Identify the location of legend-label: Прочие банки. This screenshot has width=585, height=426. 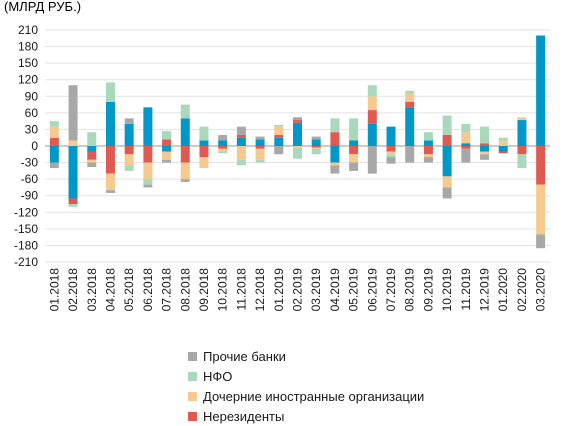
(244, 356).